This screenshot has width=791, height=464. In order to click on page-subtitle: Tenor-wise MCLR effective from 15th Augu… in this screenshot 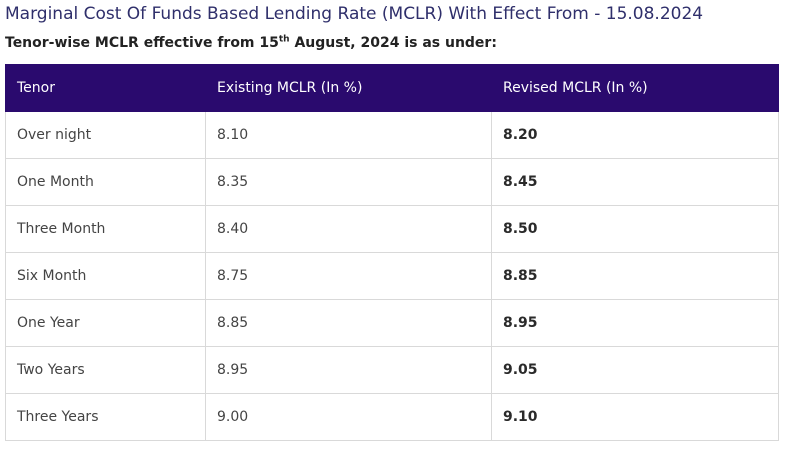, I will do `click(251, 43)`.